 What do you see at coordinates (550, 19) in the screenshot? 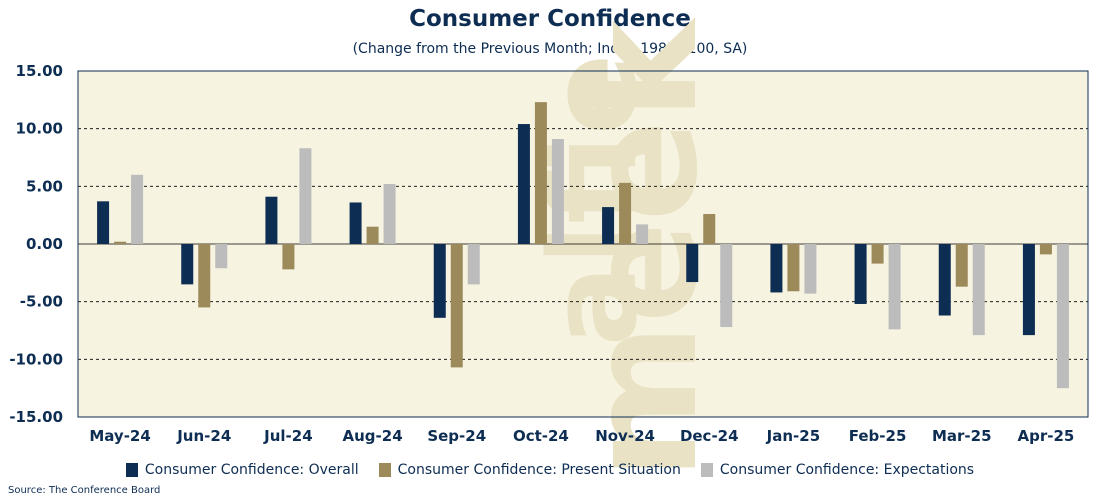
I see `chart-title: Consumer Confidence` at bounding box center [550, 19].